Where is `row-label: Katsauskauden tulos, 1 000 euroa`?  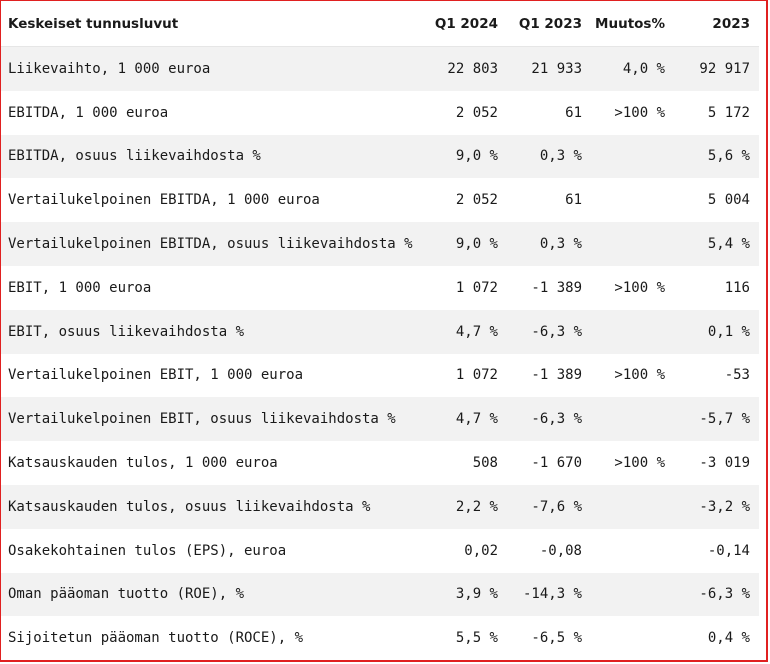 row-label: Katsauskauden tulos, 1 000 euroa is located at coordinates (143, 463).